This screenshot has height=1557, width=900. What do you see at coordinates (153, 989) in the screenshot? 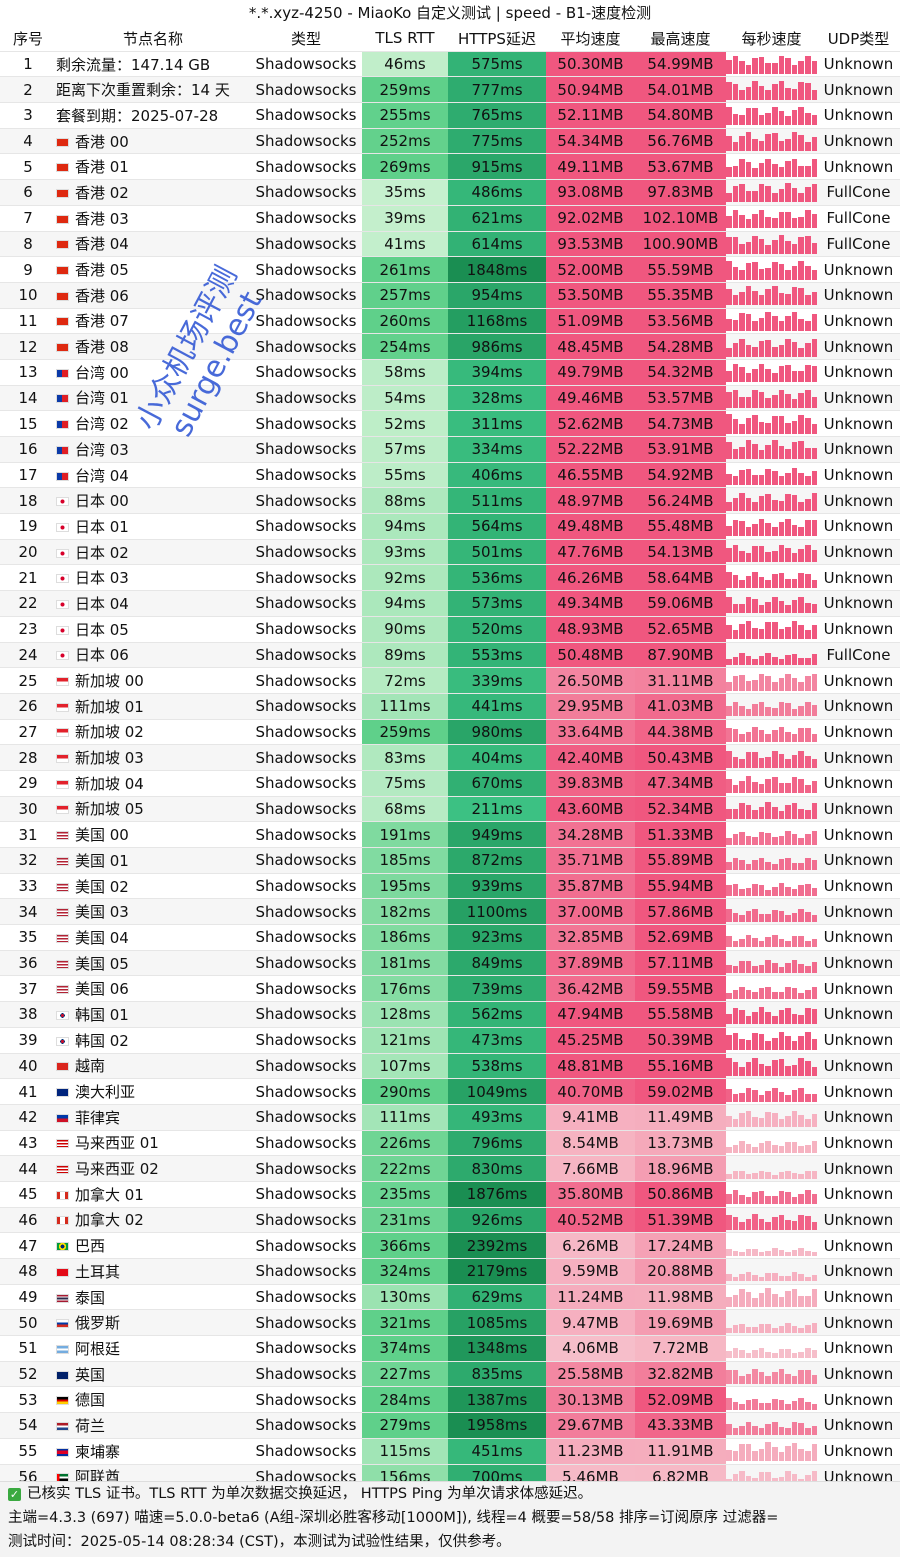
I see `node-name: 美国 06` at bounding box center [153, 989].